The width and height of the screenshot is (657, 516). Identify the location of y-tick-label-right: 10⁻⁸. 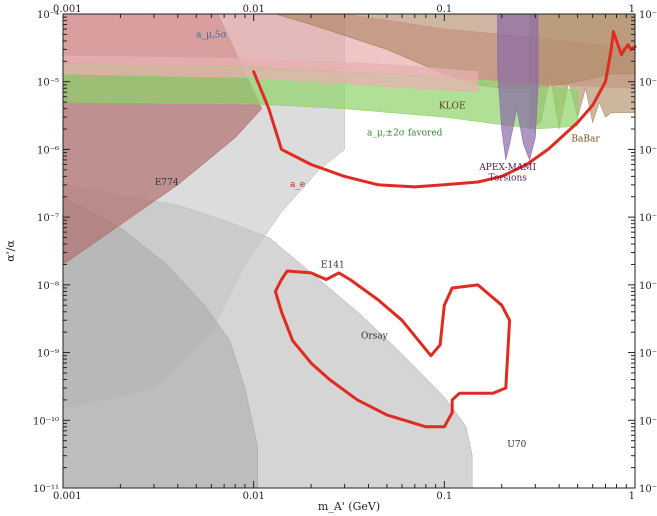
(648, 286).